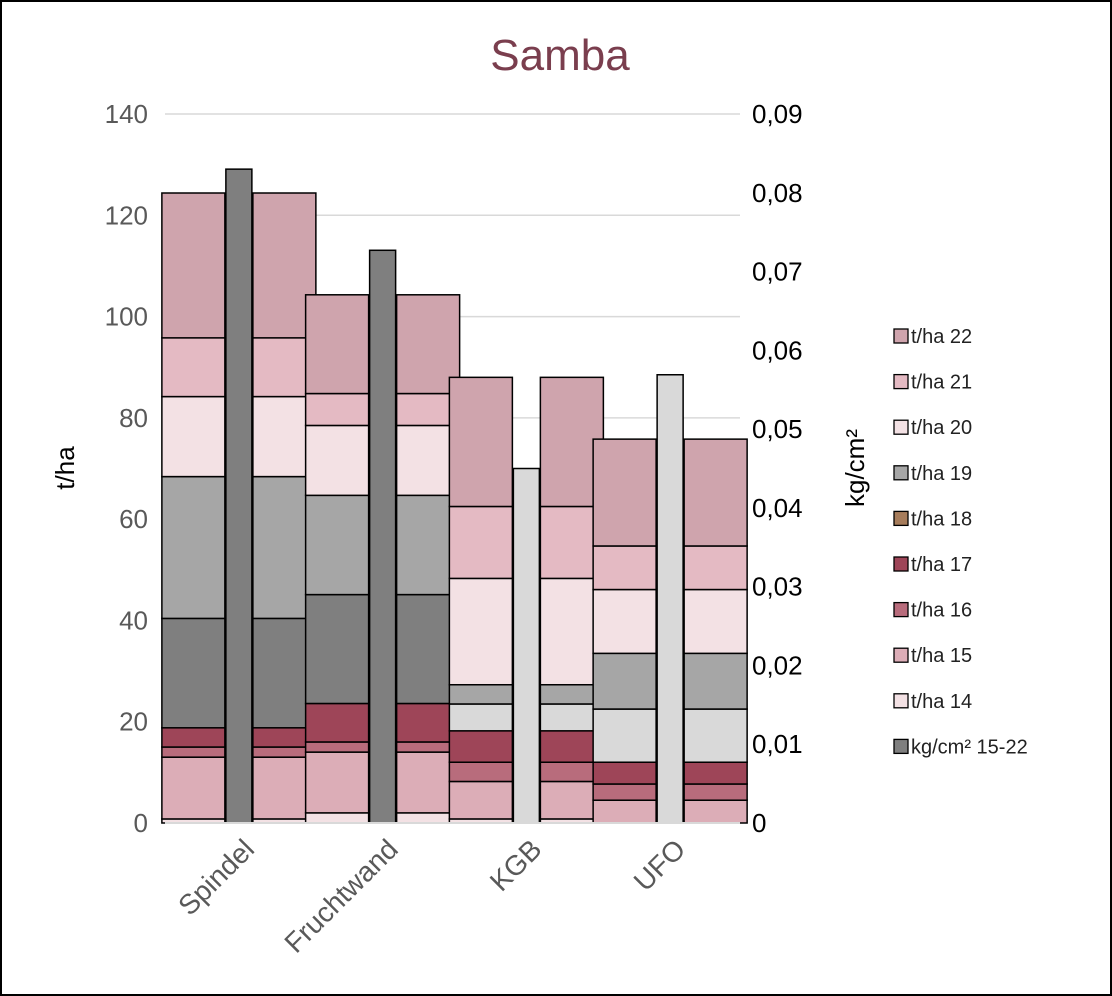  What do you see at coordinates (777, 429) in the screenshot?
I see `y2-tick-label: 0,05` at bounding box center [777, 429].